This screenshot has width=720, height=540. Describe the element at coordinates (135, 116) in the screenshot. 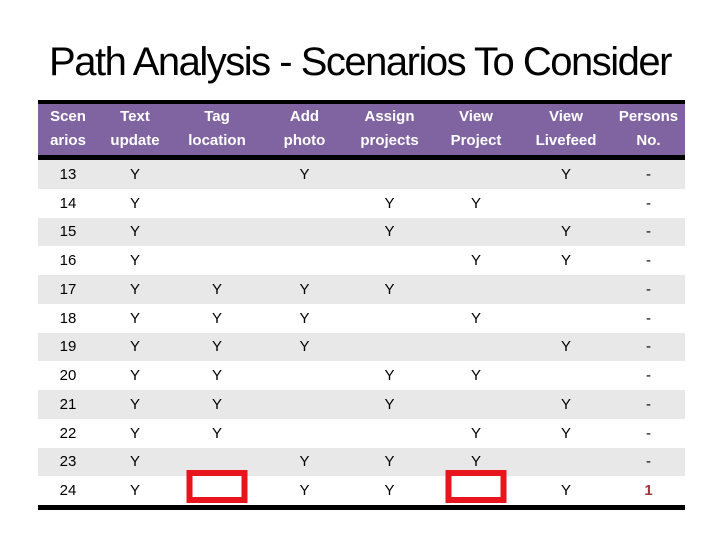

I see `header-line: Text` at that location.